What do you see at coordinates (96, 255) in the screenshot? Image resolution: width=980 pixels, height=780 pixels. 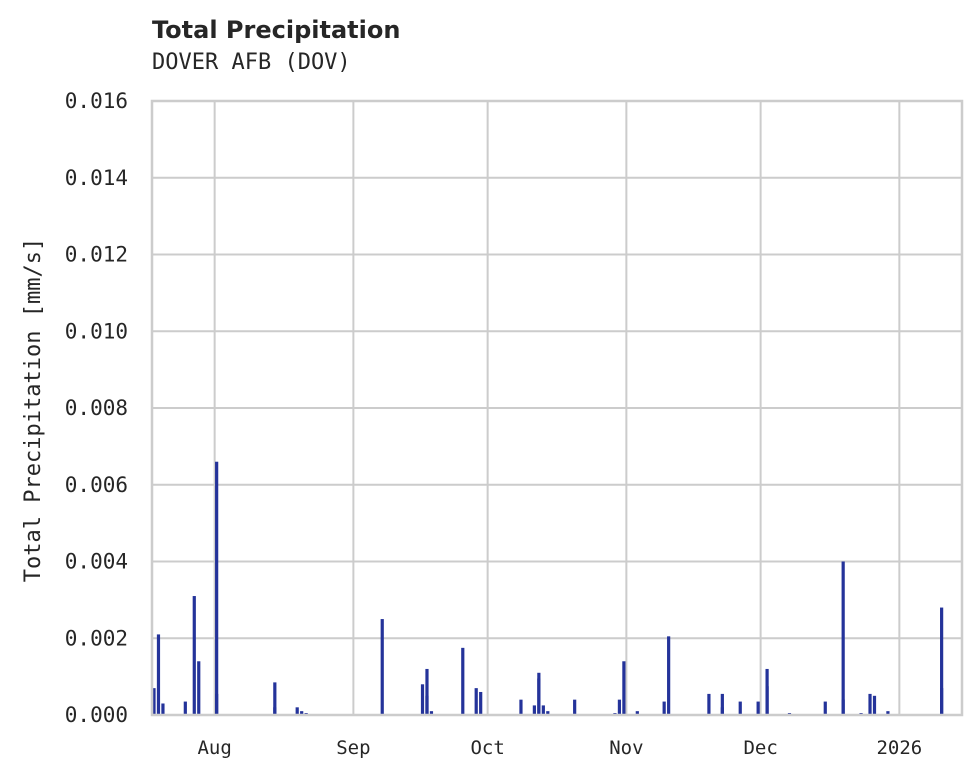 I see `y-tick-label: 0.012` at bounding box center [96, 255].